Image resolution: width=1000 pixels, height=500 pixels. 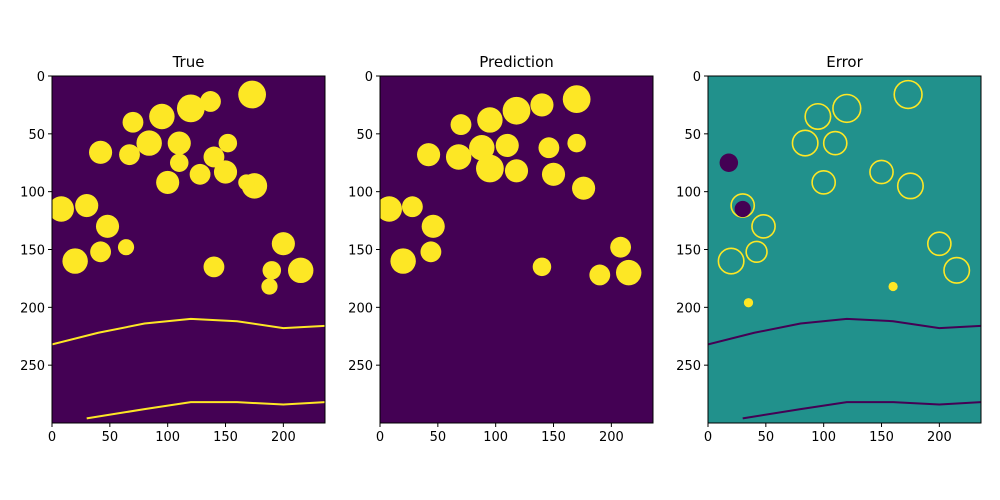 What do you see at coordinates (516, 62) in the screenshot?
I see `panel-title: Prediction` at bounding box center [516, 62].